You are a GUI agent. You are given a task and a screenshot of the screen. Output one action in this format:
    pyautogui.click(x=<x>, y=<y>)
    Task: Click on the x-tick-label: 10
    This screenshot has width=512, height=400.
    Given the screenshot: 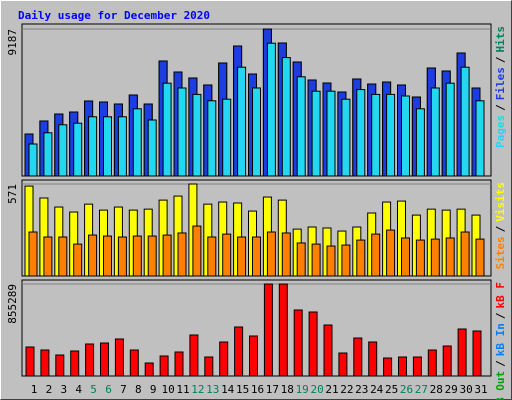 What is the action you would take?
    pyautogui.click(x=167, y=389)
    